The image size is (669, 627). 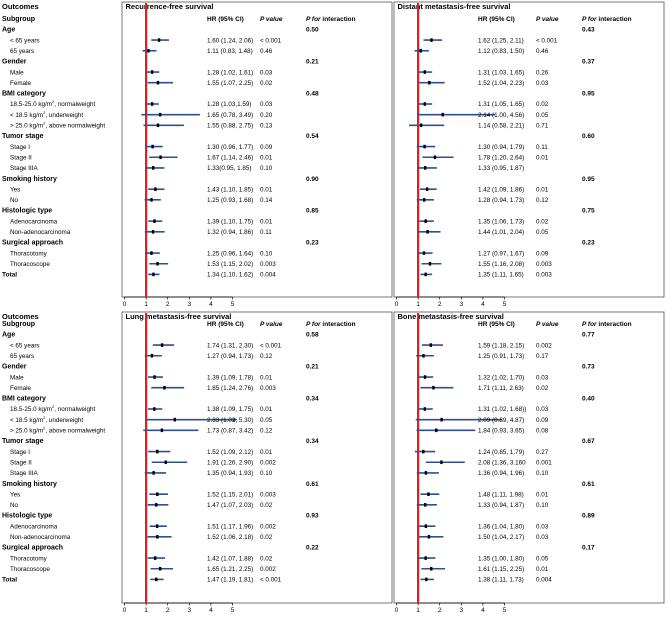 I want to click on subgroup-item-label: 65 years, so click(x=22, y=51).